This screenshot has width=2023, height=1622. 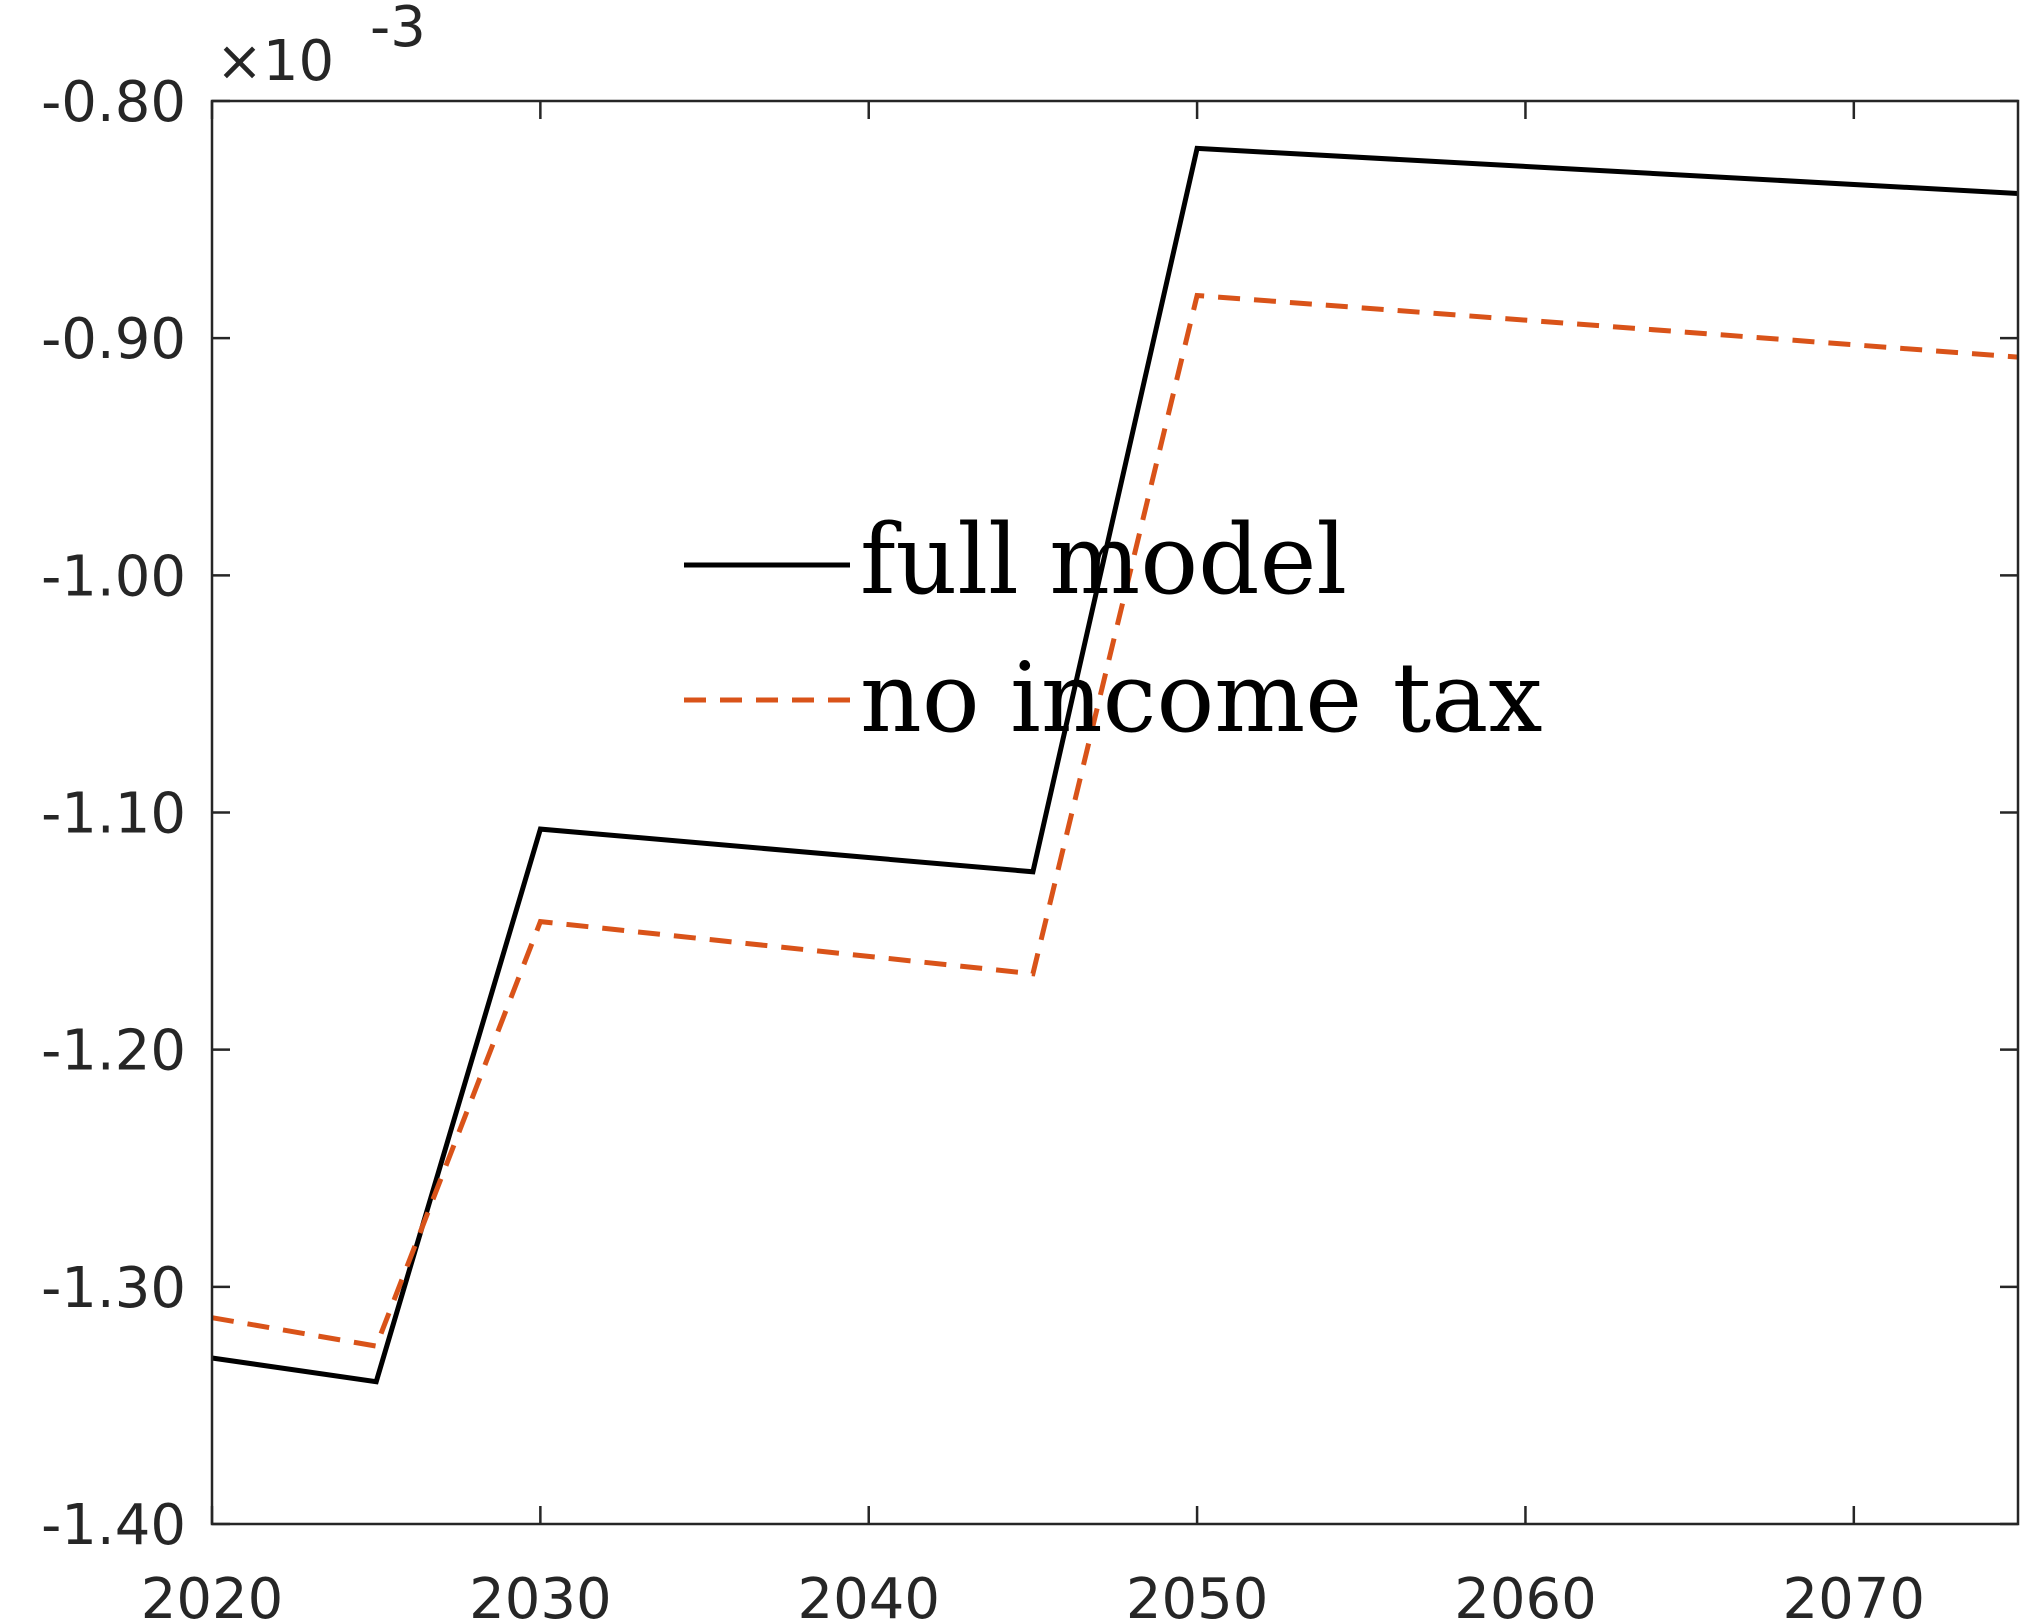 What do you see at coordinates (113, 102) in the screenshot?
I see `y-tick-label: -0.80` at bounding box center [113, 102].